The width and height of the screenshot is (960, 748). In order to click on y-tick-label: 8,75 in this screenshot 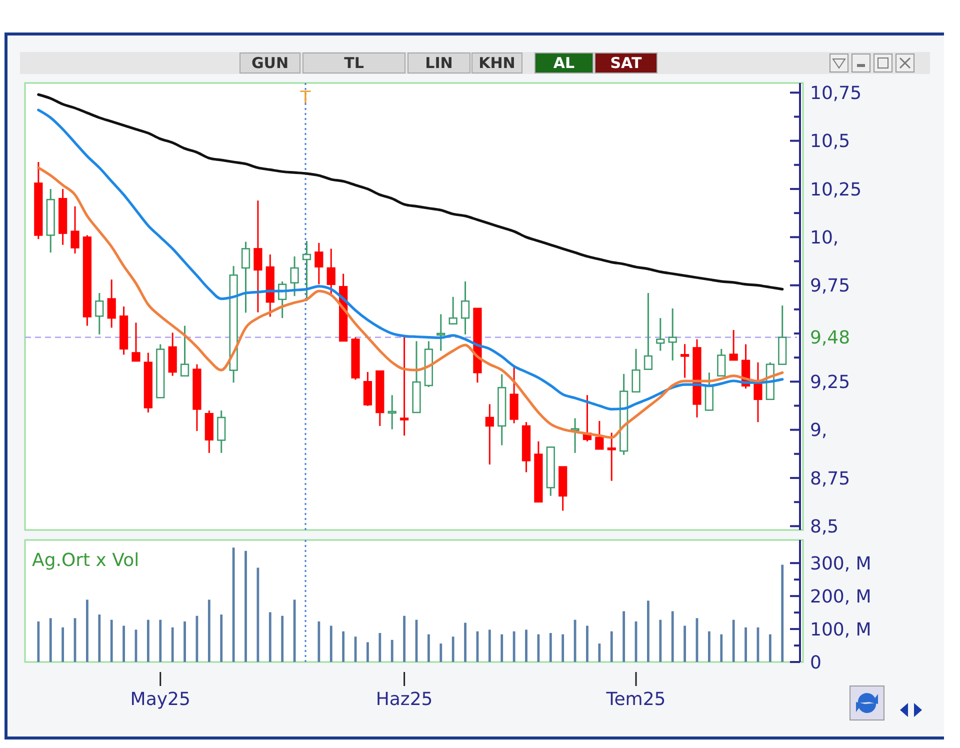, I will do `click(830, 479)`.